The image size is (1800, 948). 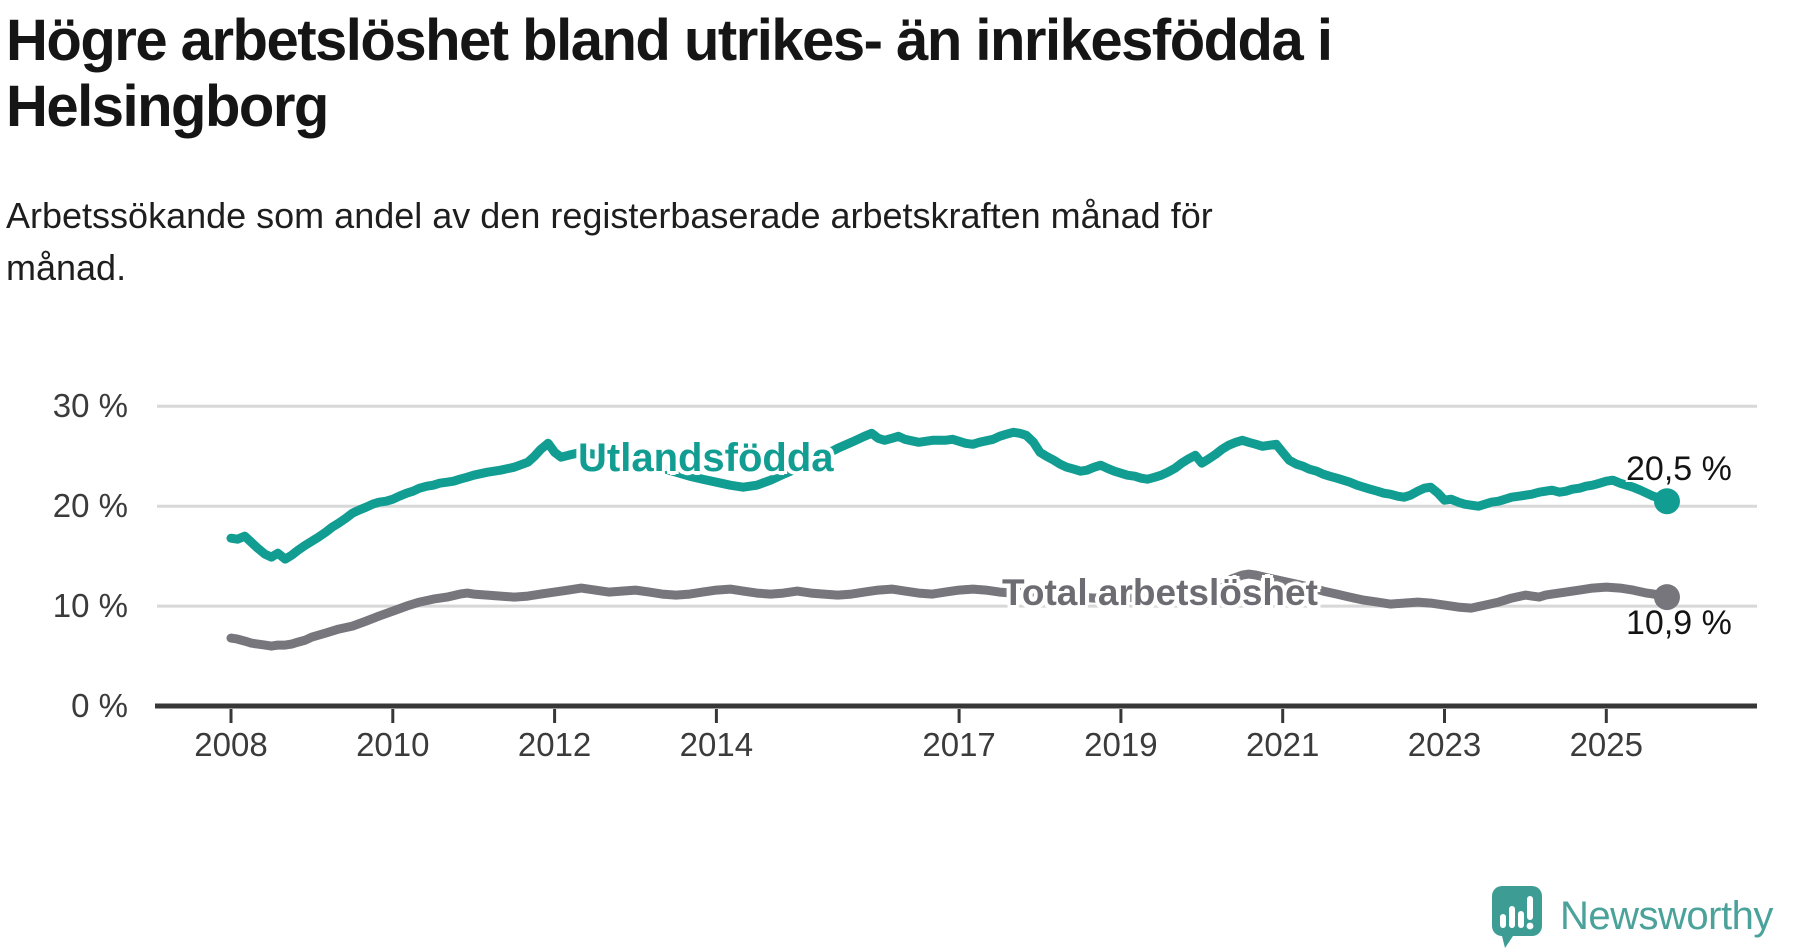 What do you see at coordinates (90, 606) in the screenshot?
I see `y-tick-label-10: 10 %` at bounding box center [90, 606].